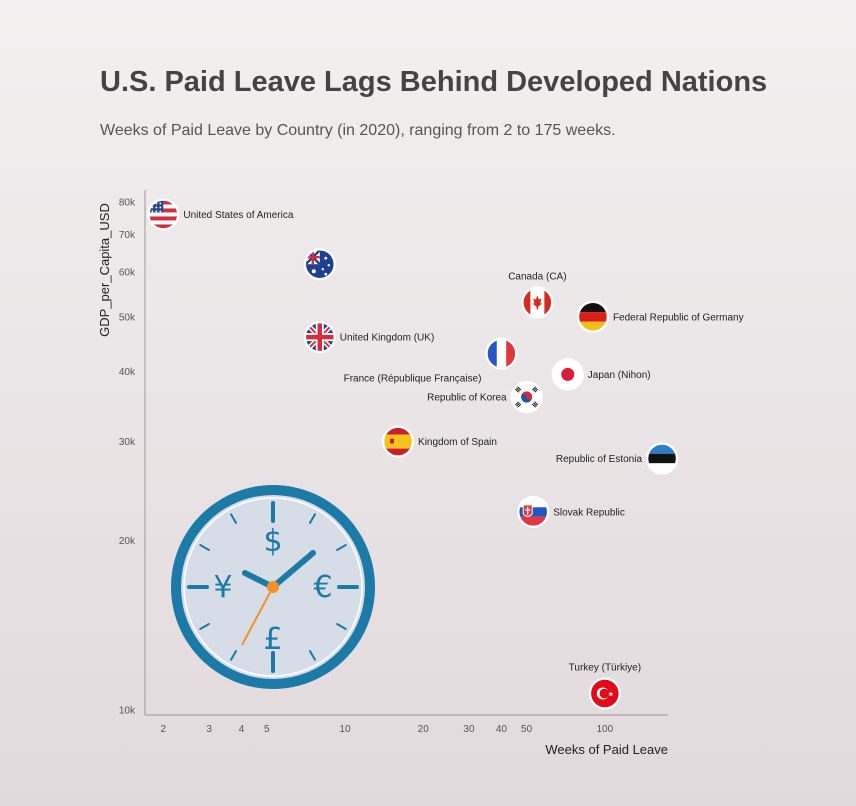 The width and height of the screenshot is (856, 806). What do you see at coordinates (163, 214) in the screenshot?
I see `usa-flag-icon` at bounding box center [163, 214].